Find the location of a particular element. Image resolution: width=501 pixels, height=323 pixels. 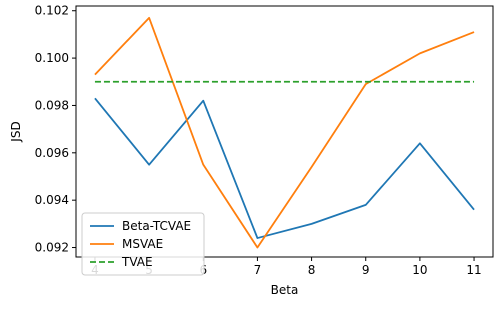

legend-box is located at coordinates (143, 244).